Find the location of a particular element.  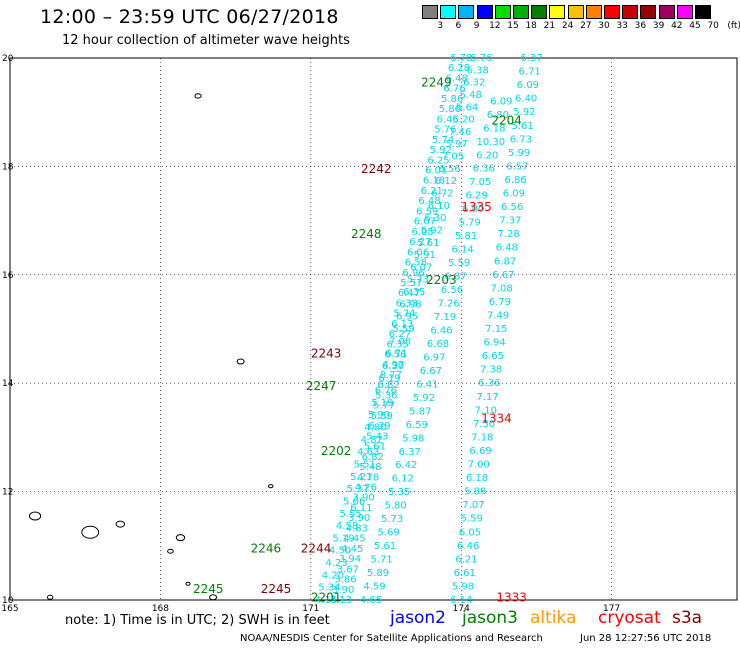

satellite-s3a: s3a is located at coordinates (687, 618).